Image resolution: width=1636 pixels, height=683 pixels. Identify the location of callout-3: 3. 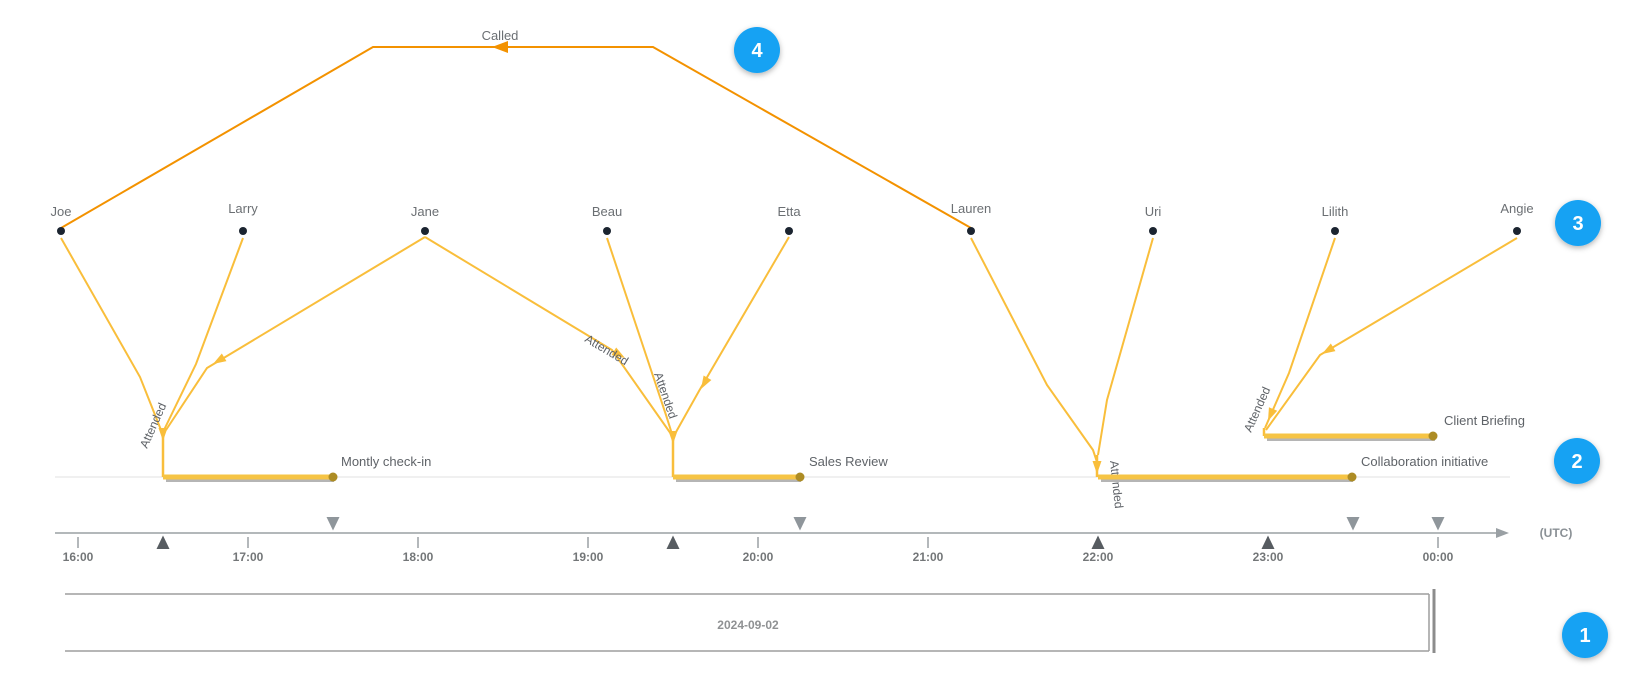
(1578, 223).